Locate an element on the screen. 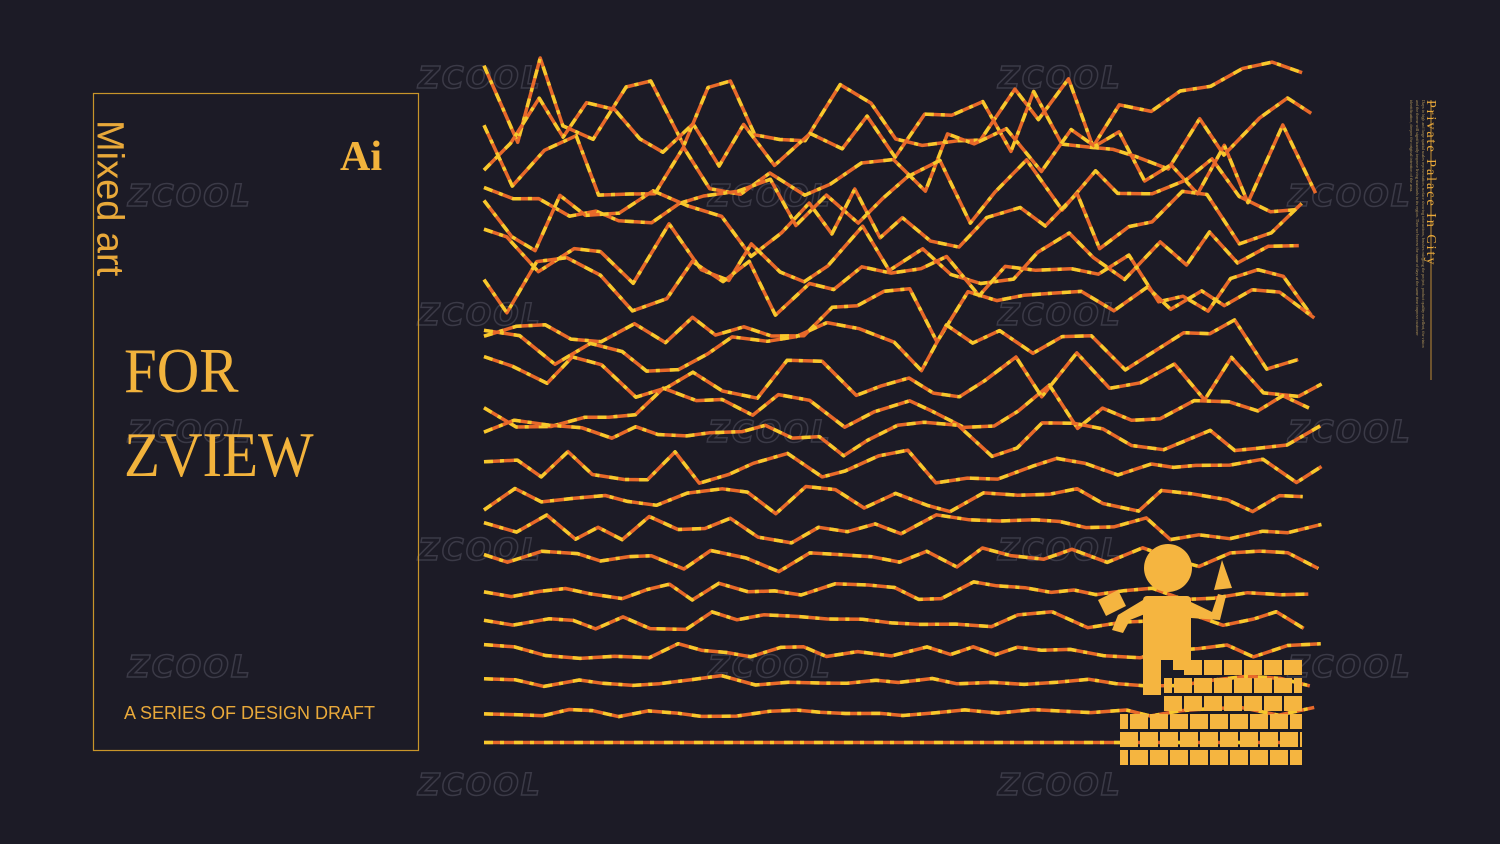  brick-wall is located at coordinates (1211, 712).